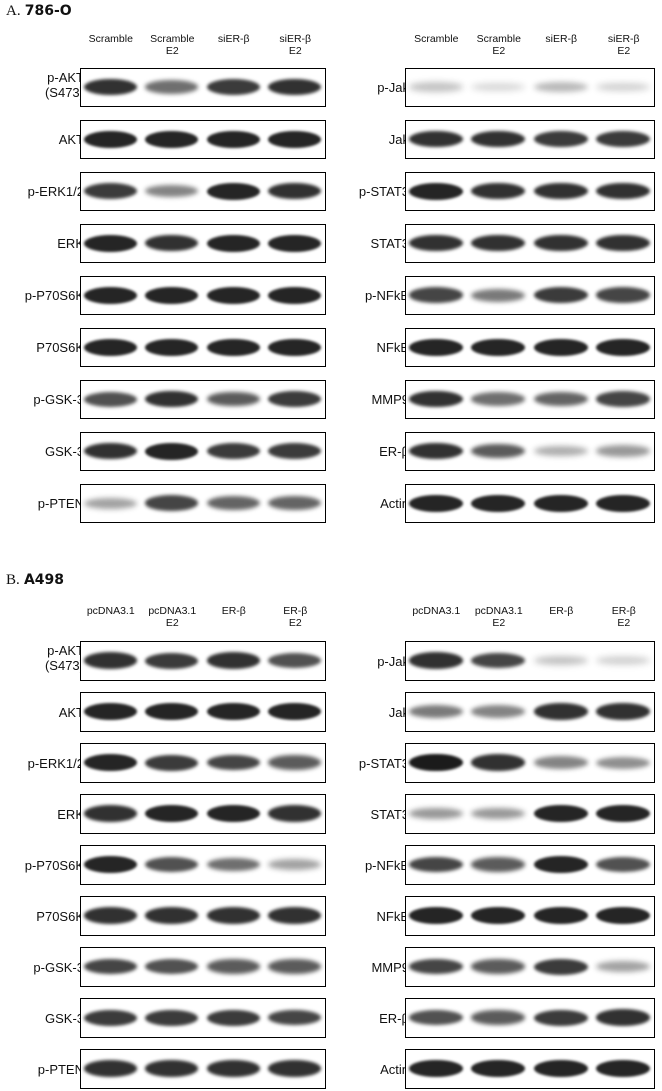 This screenshot has height=1091, width=662. I want to click on protein-label: P70S6K, so click(60, 916).